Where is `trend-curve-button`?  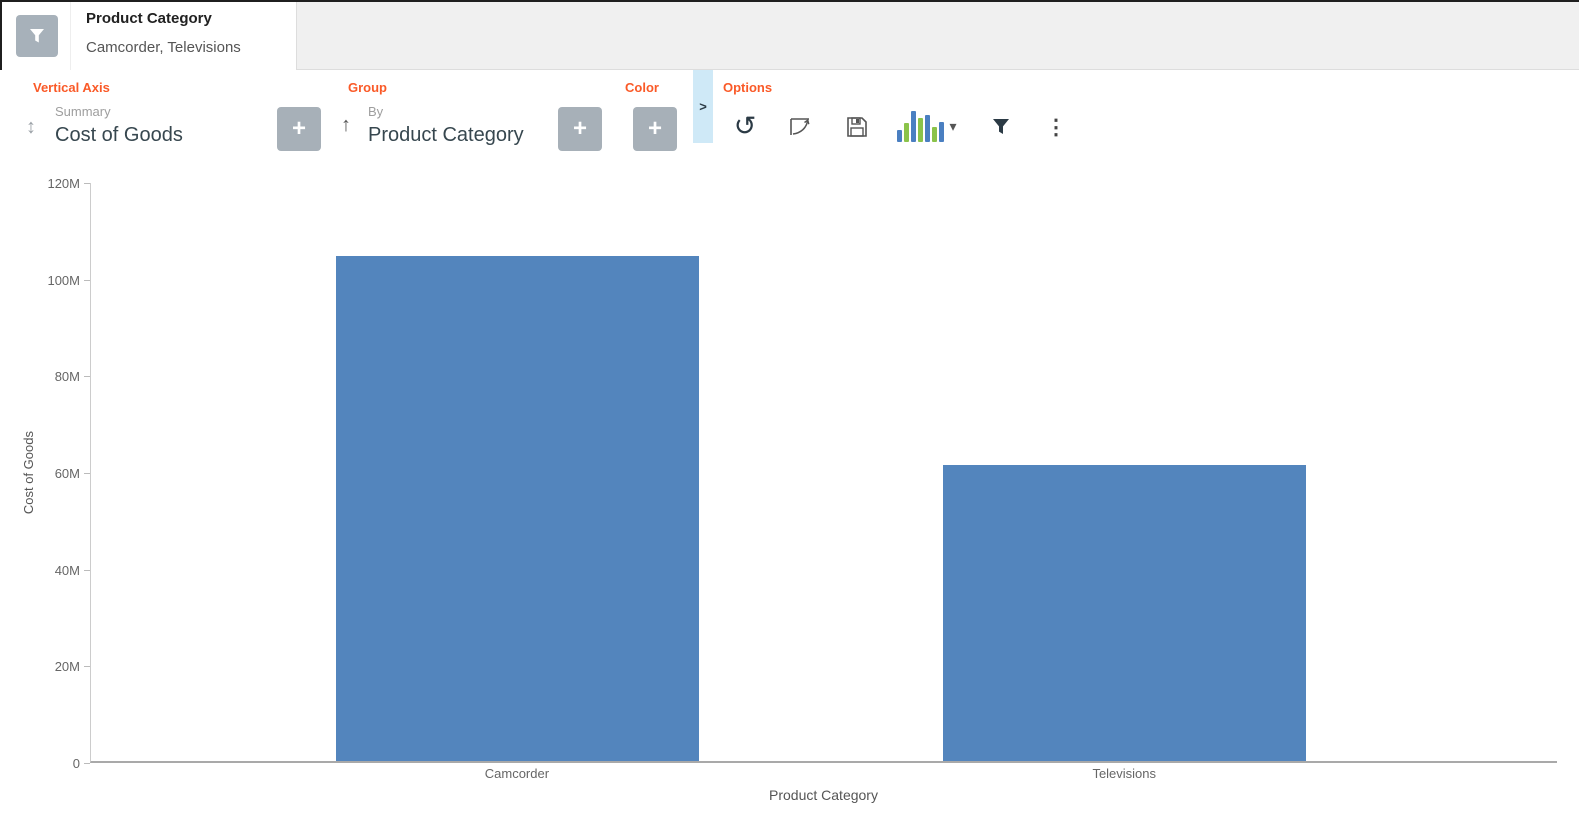 trend-curve-button is located at coordinates (800, 127).